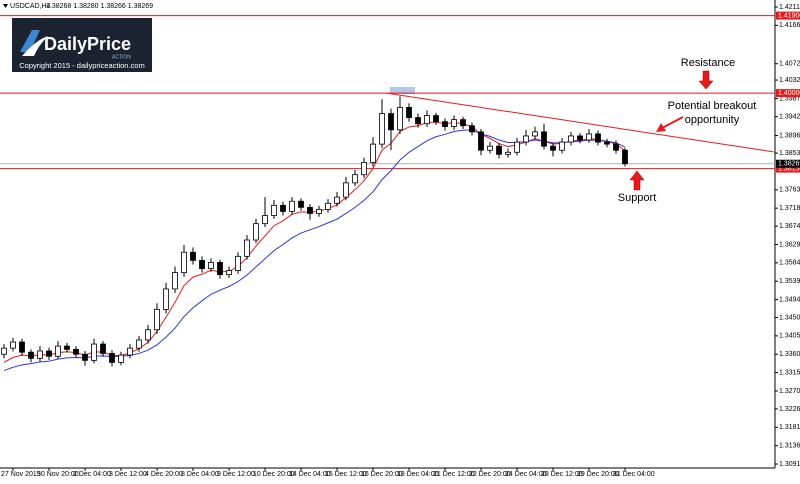  What do you see at coordinates (789, 190) in the screenshot?
I see `y-tick-label: 1.37630` at bounding box center [789, 190].